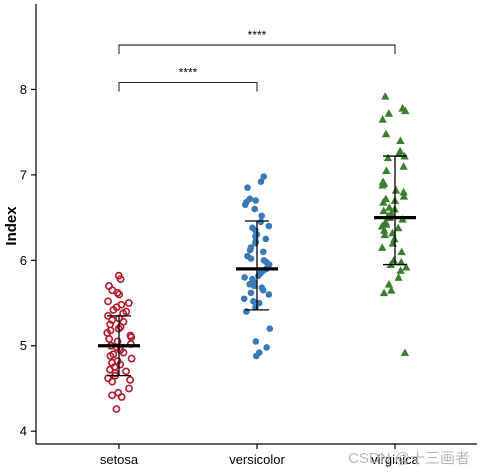  Describe the element at coordinates (23, 431) in the screenshot. I see `y-tick-label: 4` at that location.